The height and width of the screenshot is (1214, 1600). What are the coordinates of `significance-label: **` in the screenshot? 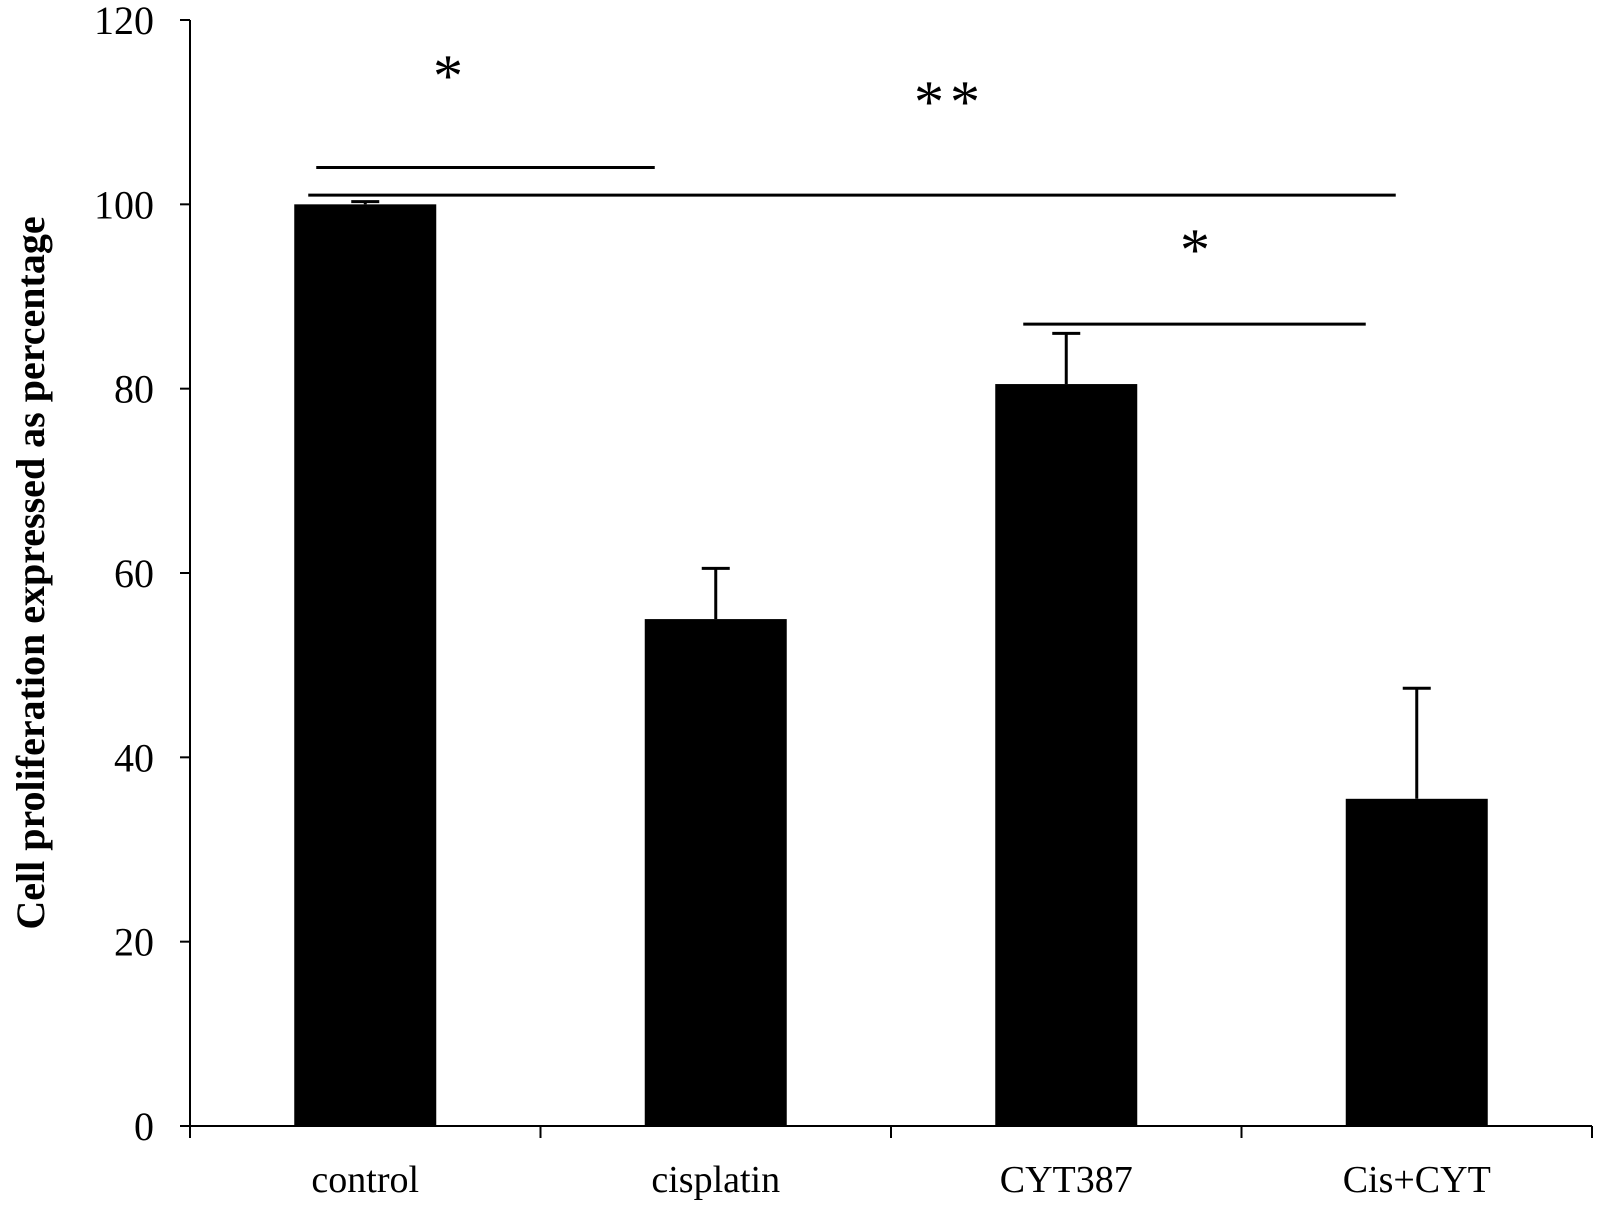 It's located at (950, 102).